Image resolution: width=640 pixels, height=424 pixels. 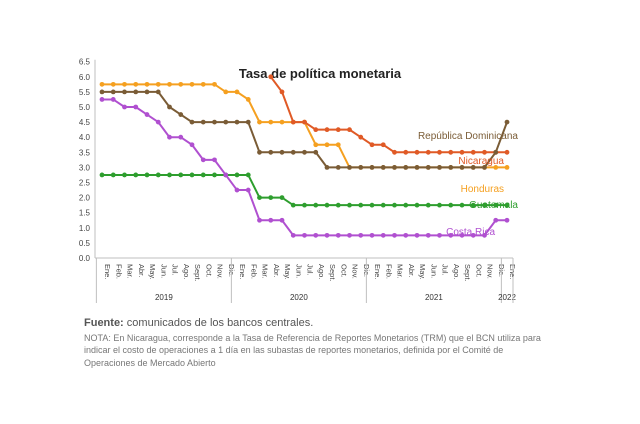 What do you see at coordinates (85, 137) in the screenshot?
I see `y-tick-label: 4.0` at bounding box center [85, 137].